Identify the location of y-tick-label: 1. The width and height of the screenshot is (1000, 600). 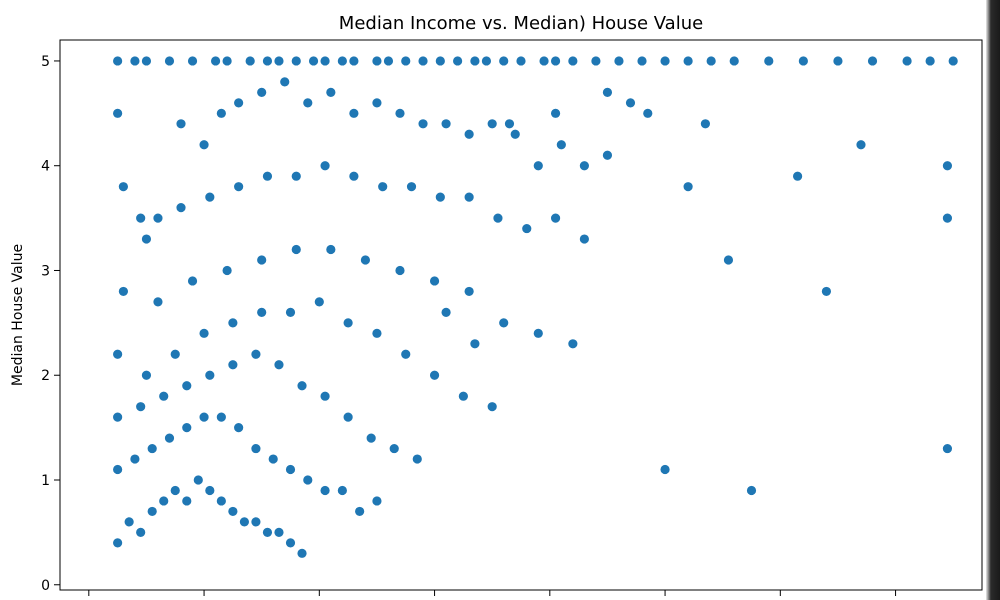
(45, 481).